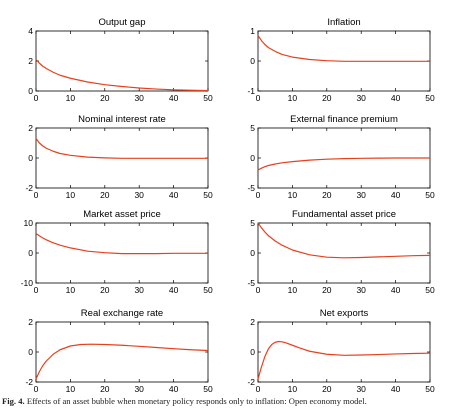 Image resolution: width=459 pixels, height=414 pixels. I want to click on panel-5-ytick-label: 10, so click(29, 223).